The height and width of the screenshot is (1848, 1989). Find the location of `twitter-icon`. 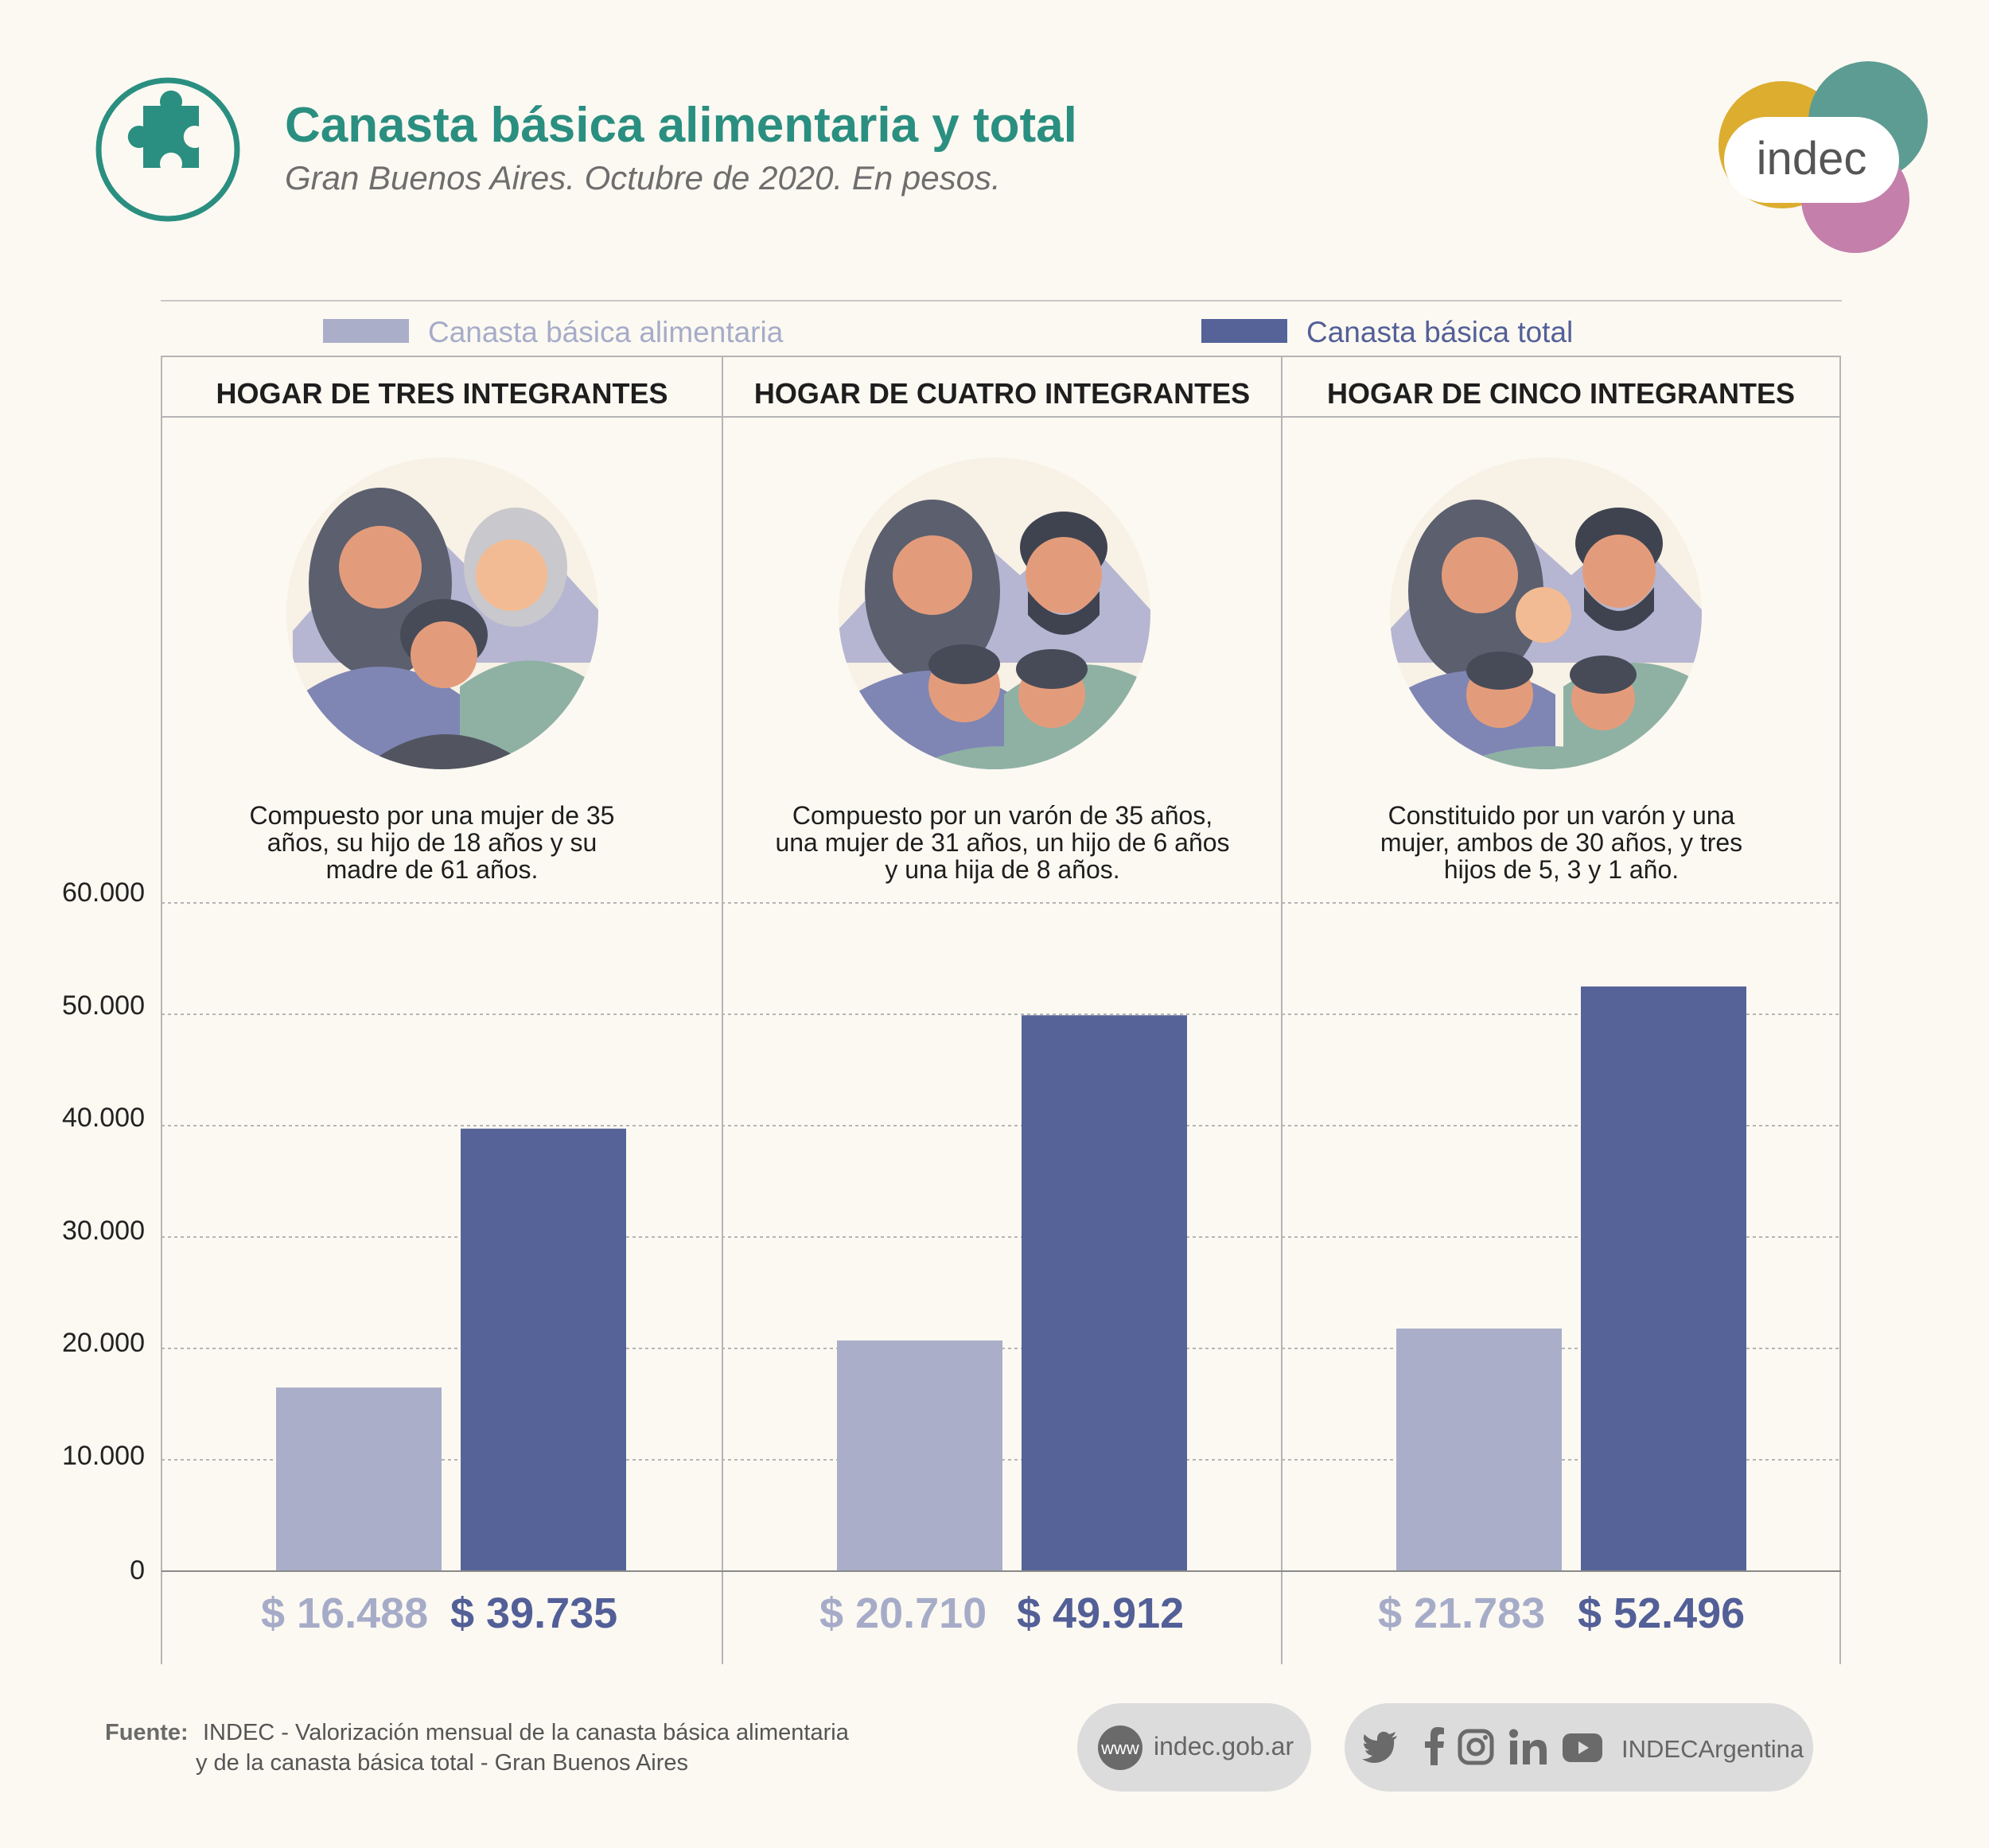

twitter-icon is located at coordinates (1380, 1747).